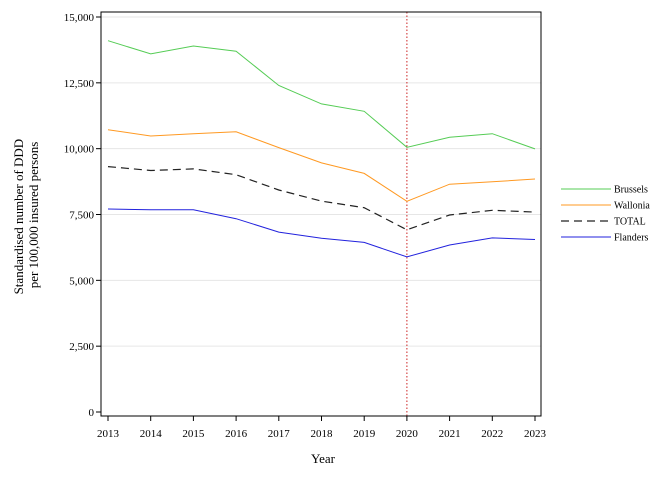 The image size is (672, 480). I want to click on x-tick-label: 2023, so click(535, 434).